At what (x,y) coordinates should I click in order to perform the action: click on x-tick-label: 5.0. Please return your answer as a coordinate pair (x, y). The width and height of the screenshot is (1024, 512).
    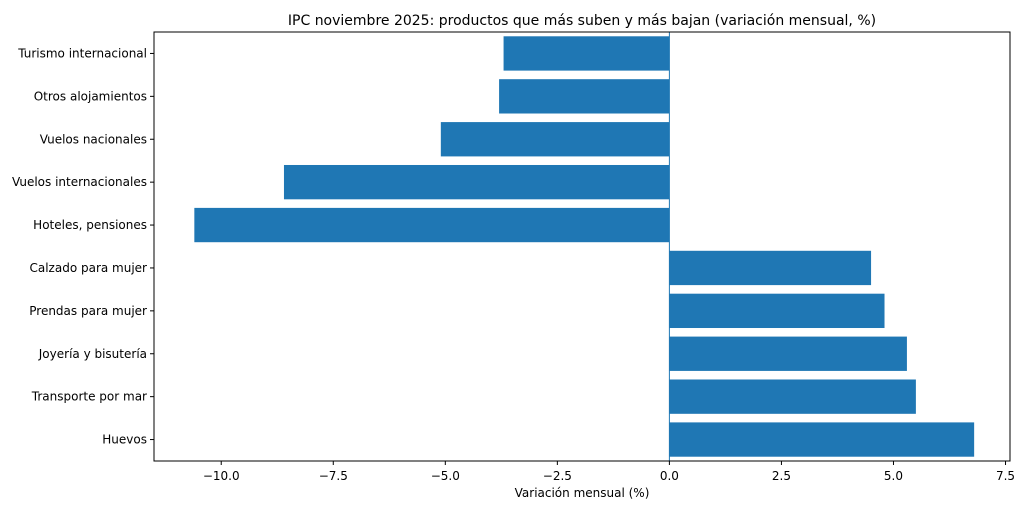
    Looking at the image, I should click on (893, 476).